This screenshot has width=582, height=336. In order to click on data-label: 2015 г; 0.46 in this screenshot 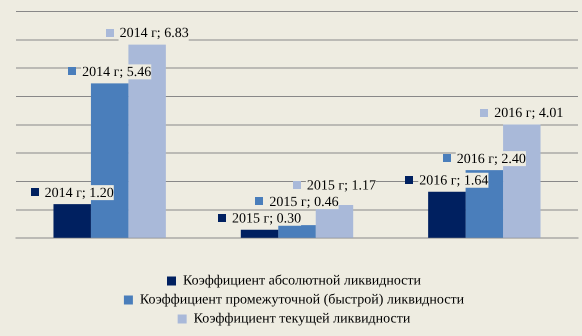, I will do `click(304, 202)`.